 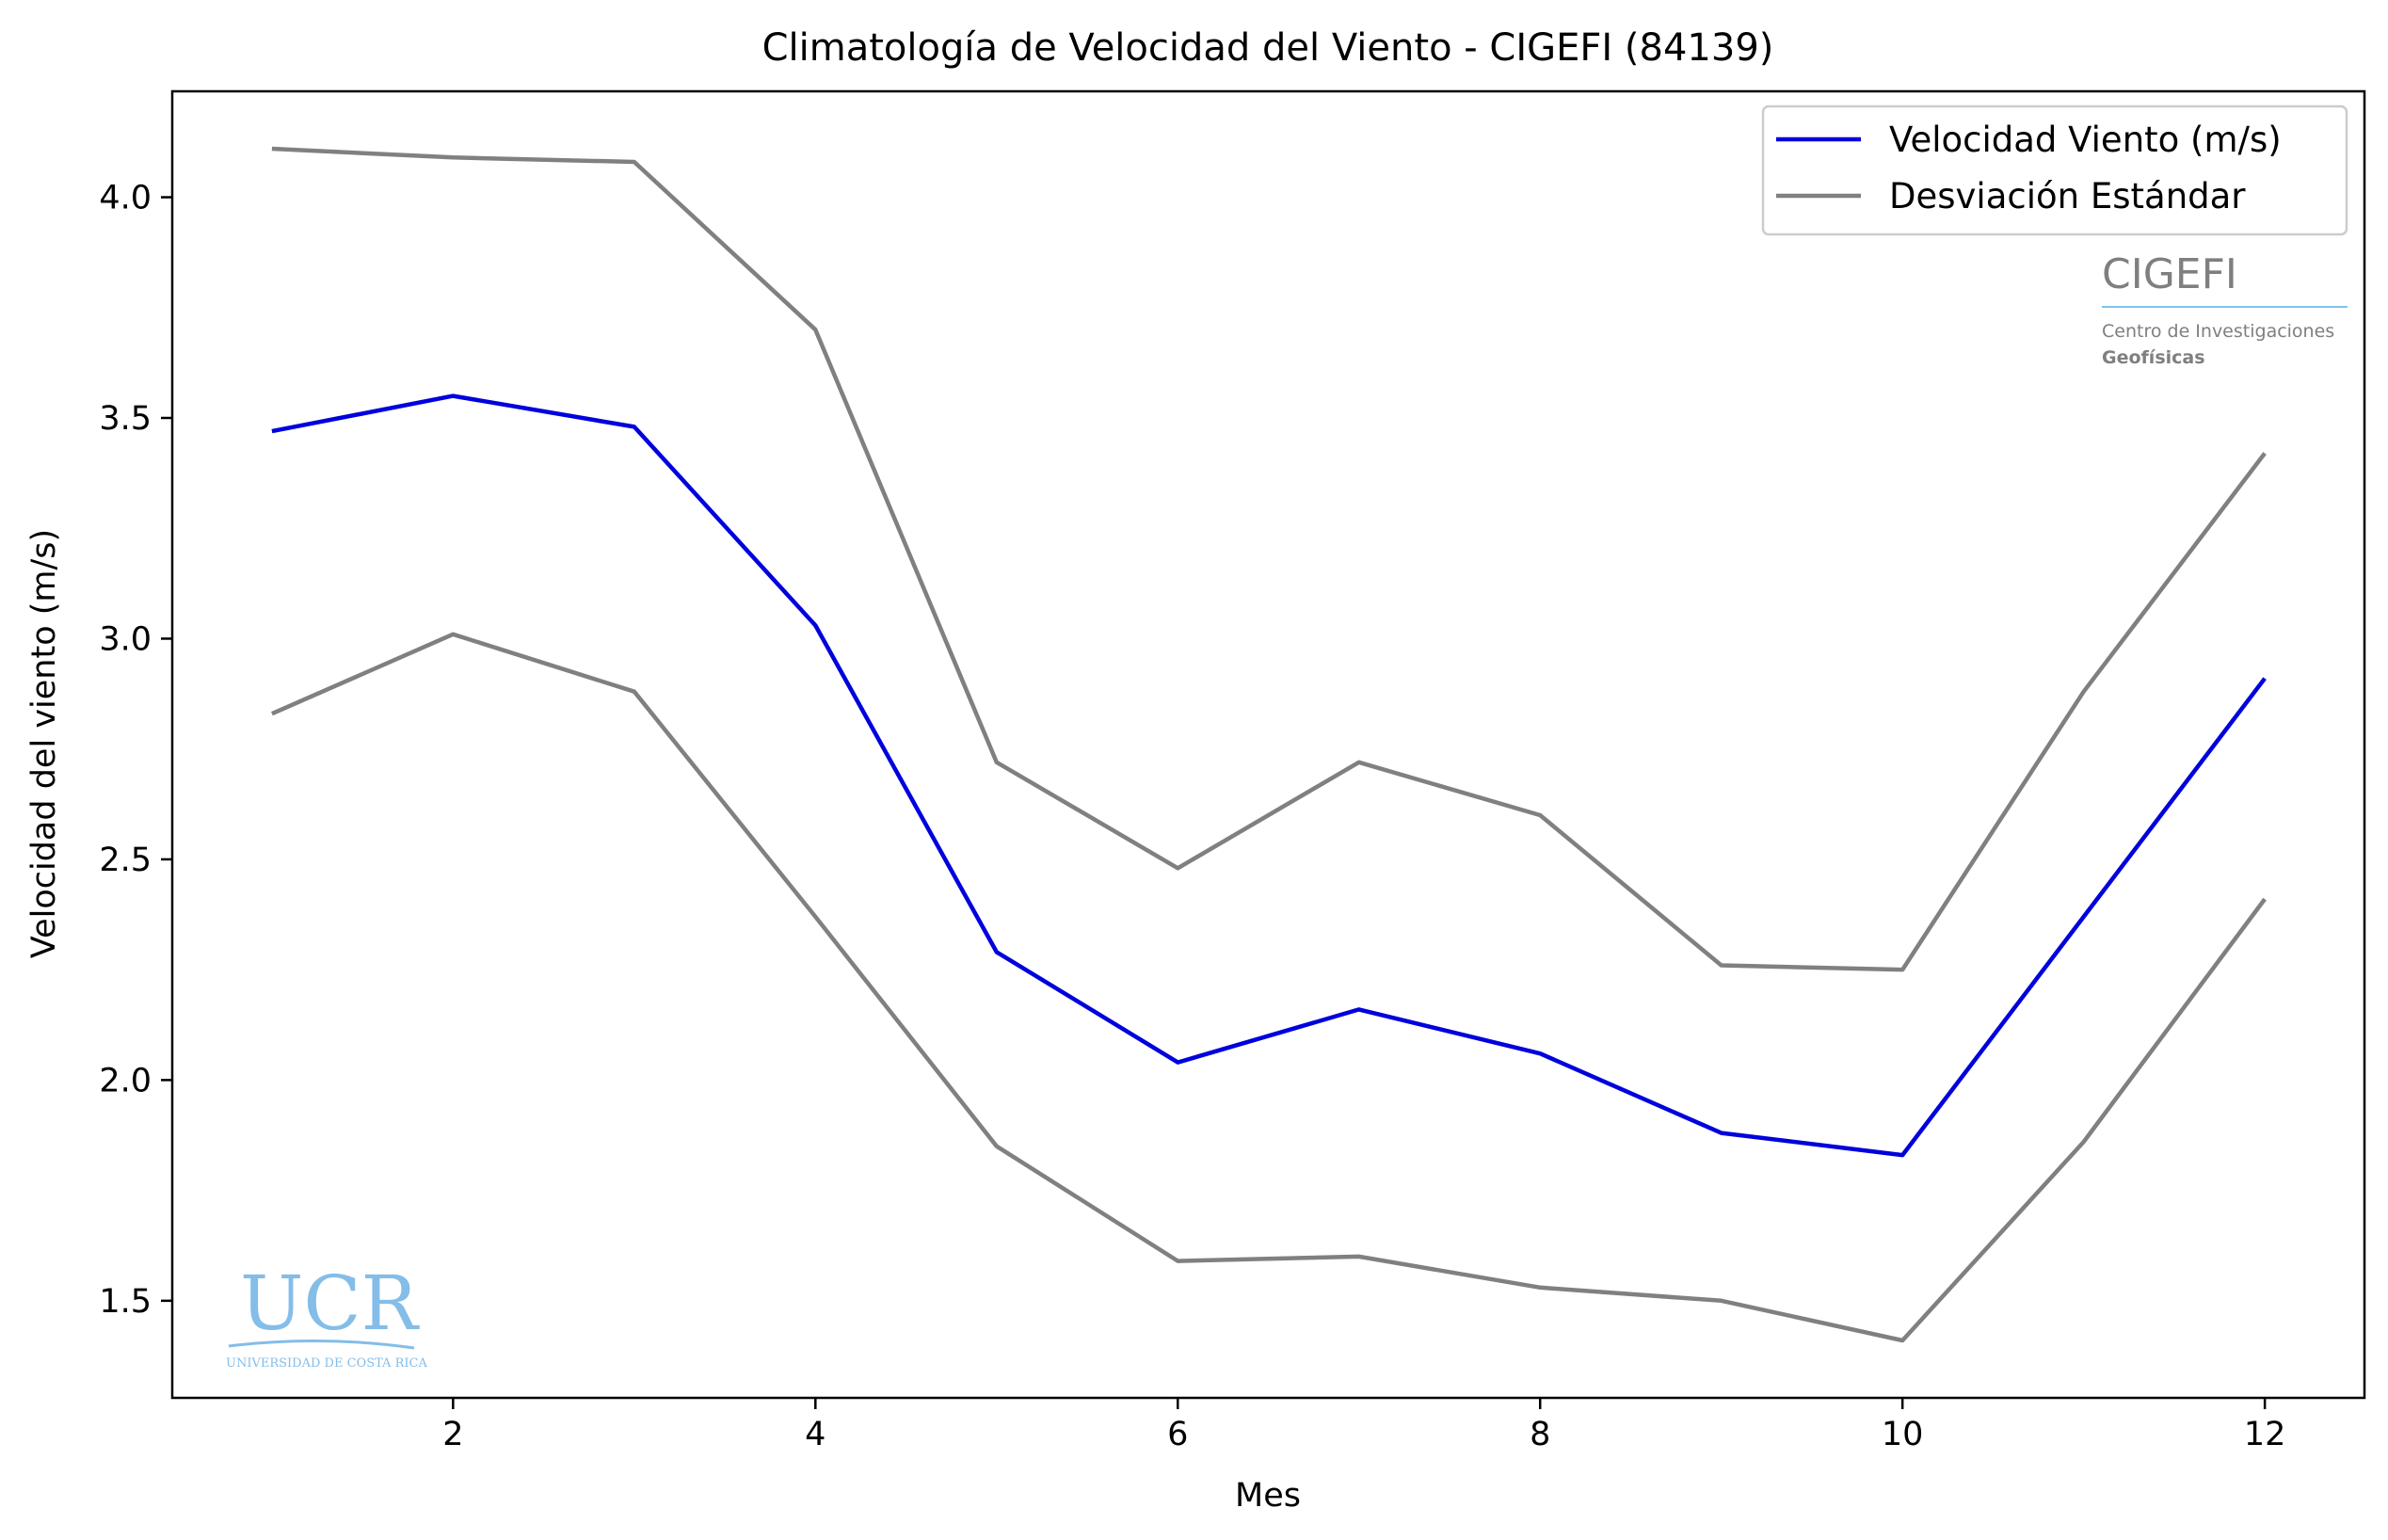 I want to click on ucr-logo: UCR UNIVERSIDAD DE COSTA RICA, so click(x=326, y=1315).